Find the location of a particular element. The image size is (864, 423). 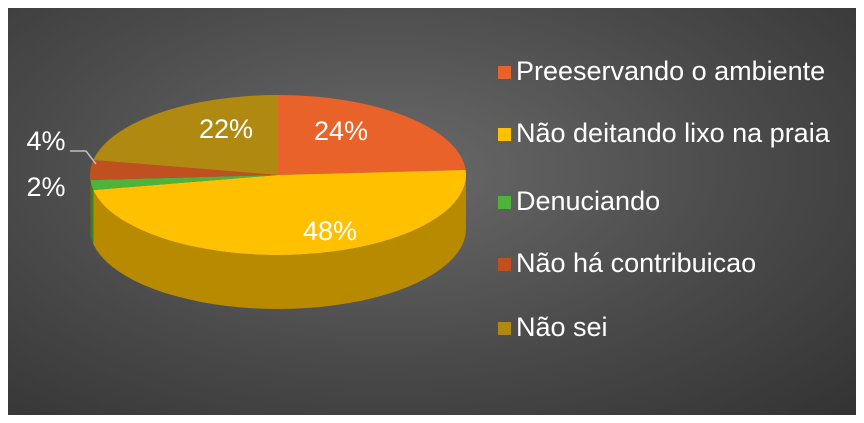

data-label-nao-deitando-lixo: 48% is located at coordinates (330, 231).